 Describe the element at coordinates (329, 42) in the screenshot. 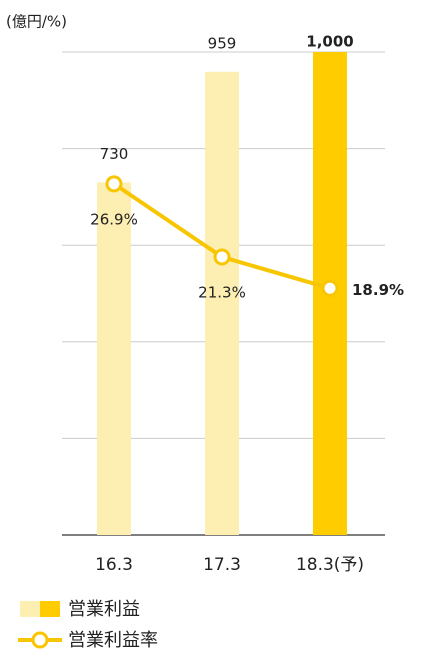

I see `bar-value-label: 1,000` at that location.